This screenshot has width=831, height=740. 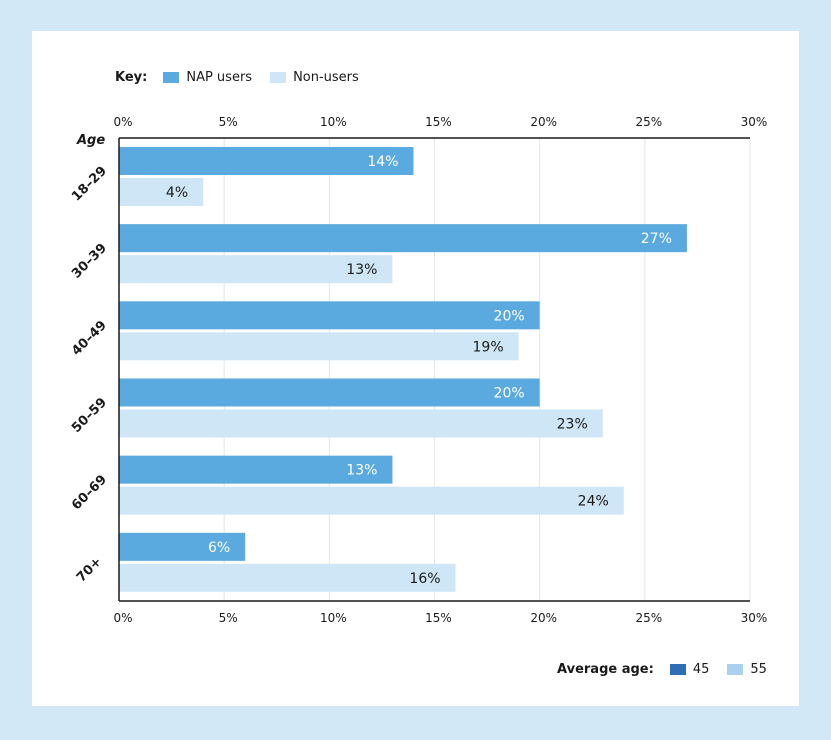 I want to click on age-category-label: 40–49, so click(x=89, y=338).